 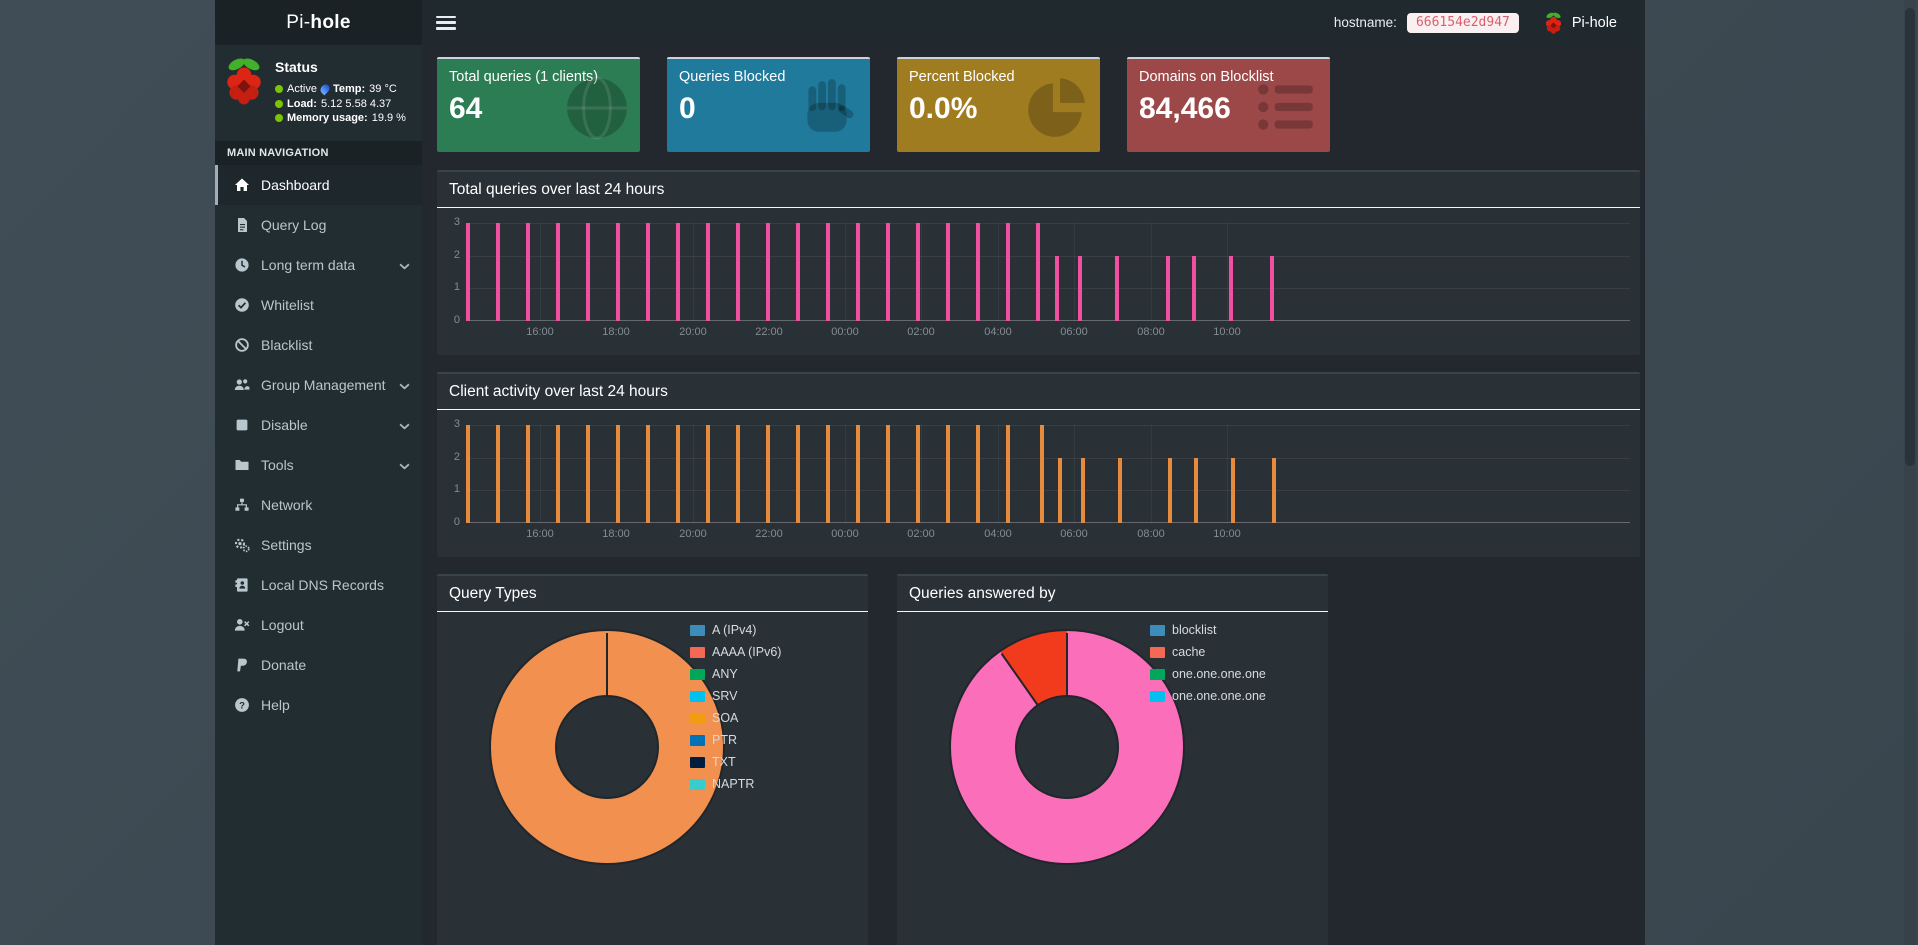 What do you see at coordinates (1074, 534) in the screenshot?
I see `x-axis-tick: 06:00` at bounding box center [1074, 534].